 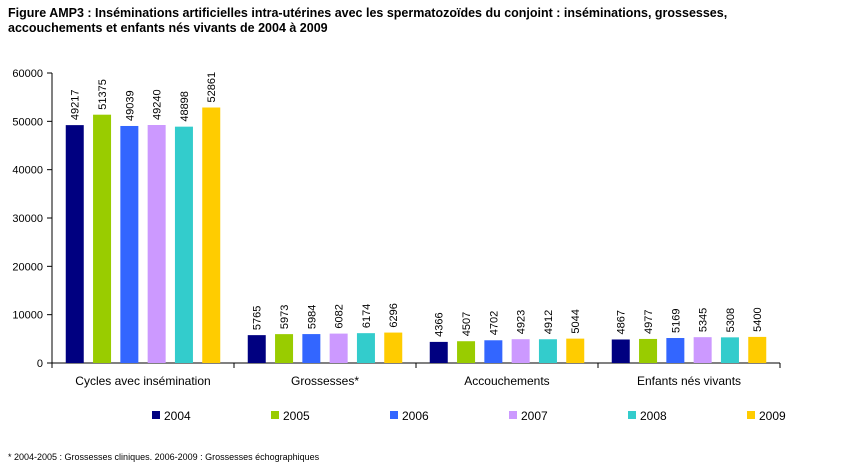 What do you see at coordinates (296, 416) in the screenshot?
I see `legend-label: 2005` at bounding box center [296, 416].